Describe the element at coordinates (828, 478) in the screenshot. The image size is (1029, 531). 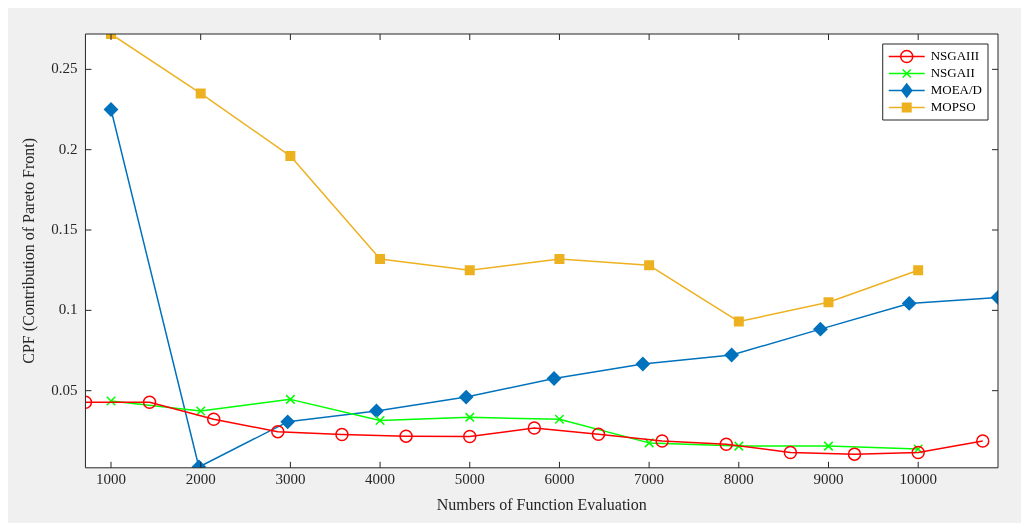
I see `x-tick-label: 9000` at that location.